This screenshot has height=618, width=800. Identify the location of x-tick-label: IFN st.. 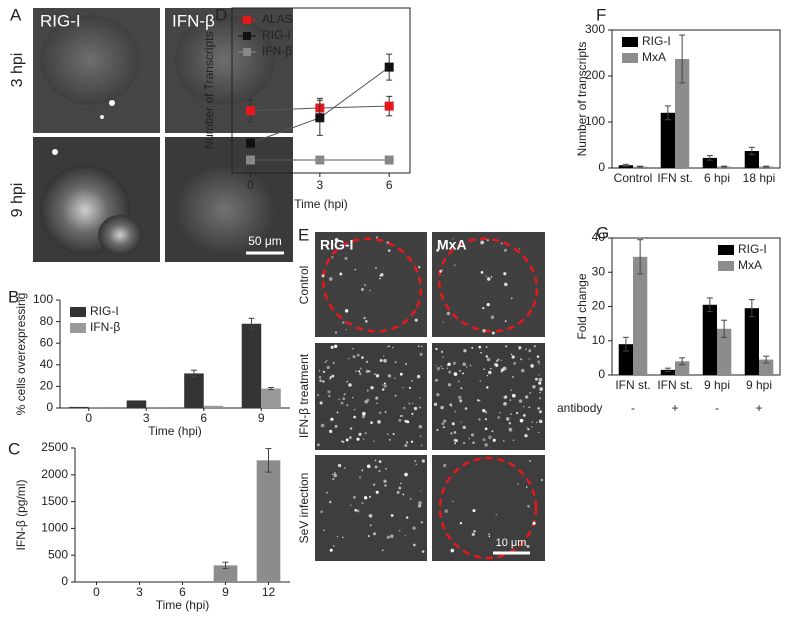
(632, 385).